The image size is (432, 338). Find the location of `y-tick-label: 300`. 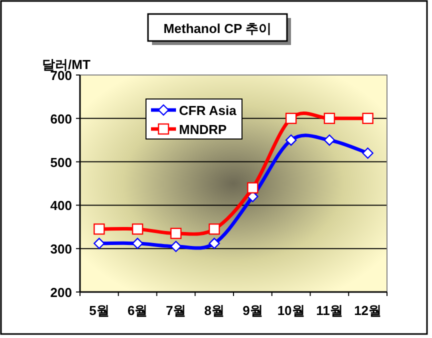

y-tick-label: 300 is located at coordinates (61, 249).